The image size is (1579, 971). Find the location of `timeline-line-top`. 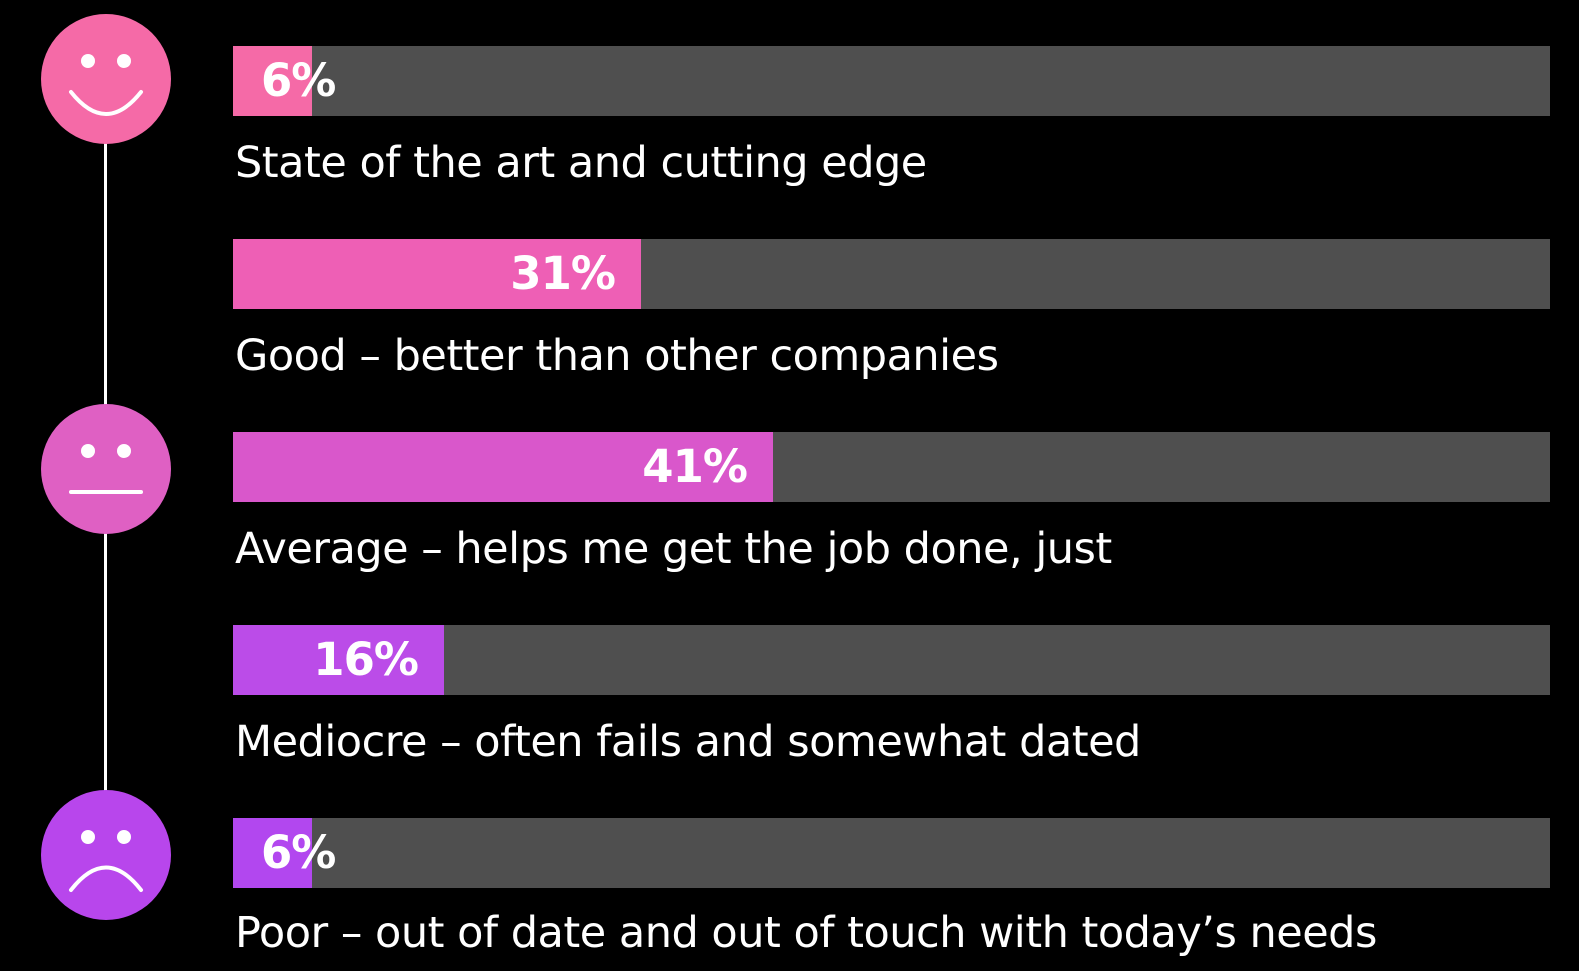

timeline-line-top is located at coordinates (105, 275).